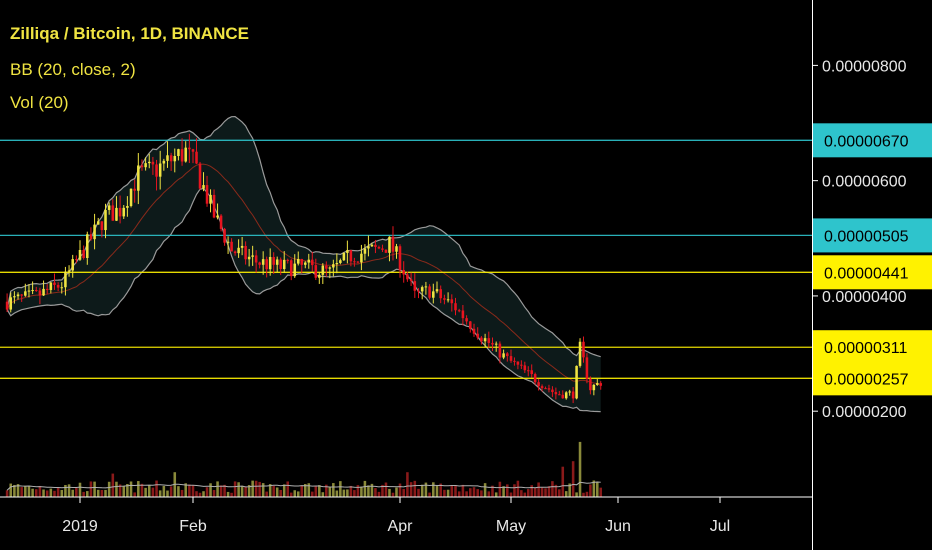 Image resolution: width=932 pixels, height=550 pixels. I want to click on price-level-label: 0.00000670, so click(866, 141).